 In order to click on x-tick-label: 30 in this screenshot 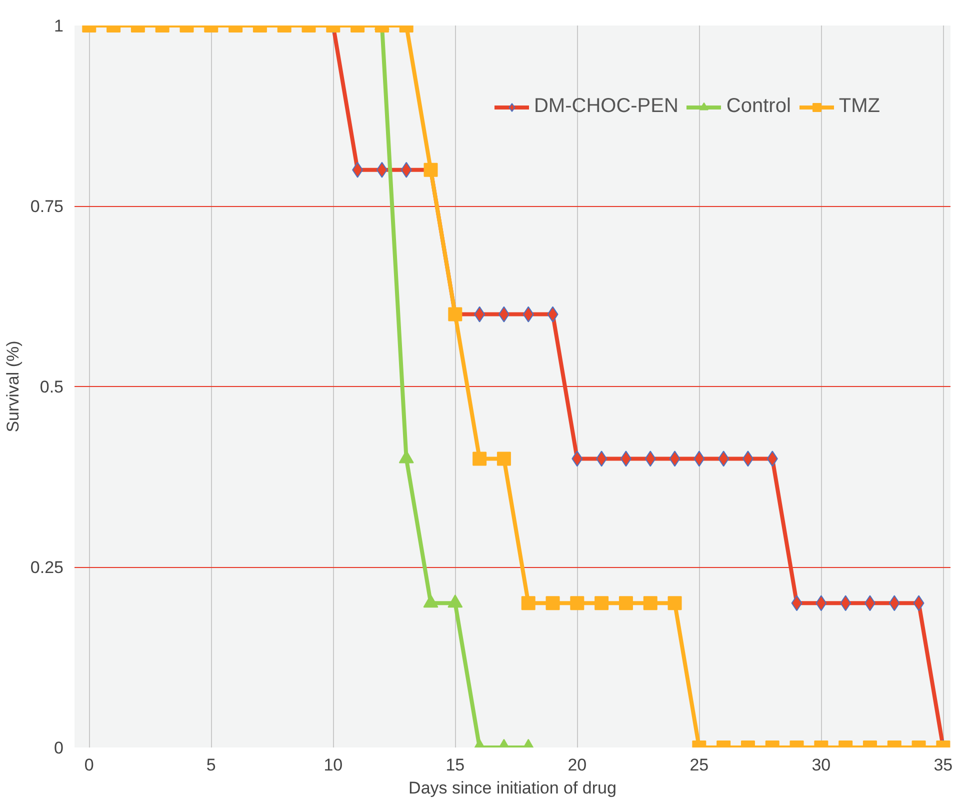, I will do `click(821, 765)`.